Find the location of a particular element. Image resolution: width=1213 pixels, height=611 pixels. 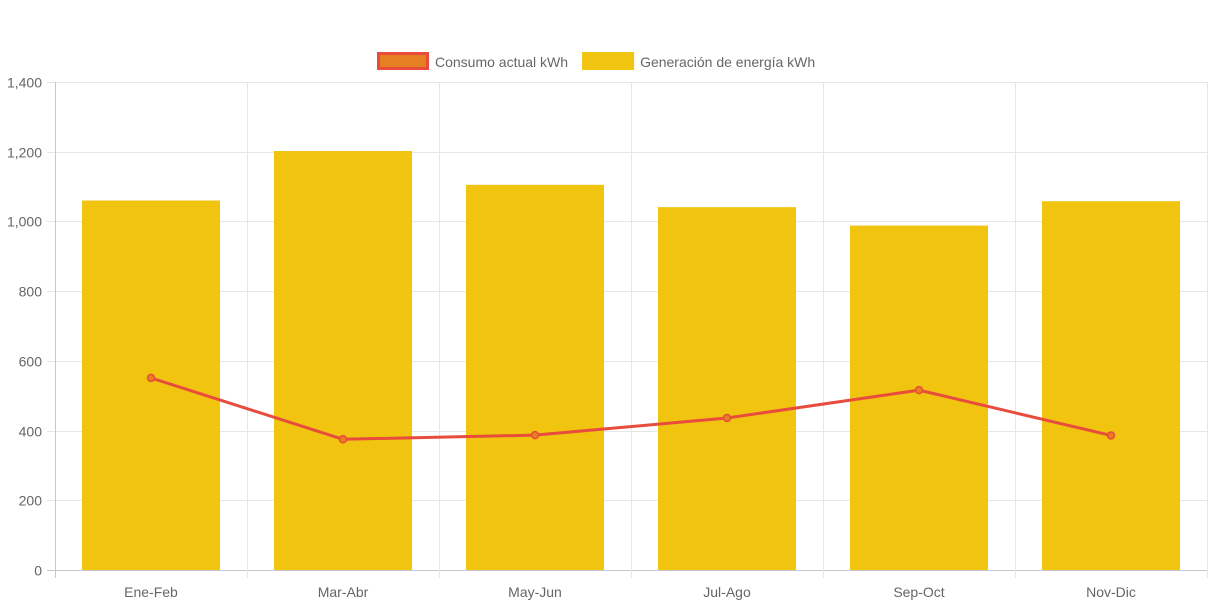

y-tick-label: 1,400 is located at coordinates (24, 83).